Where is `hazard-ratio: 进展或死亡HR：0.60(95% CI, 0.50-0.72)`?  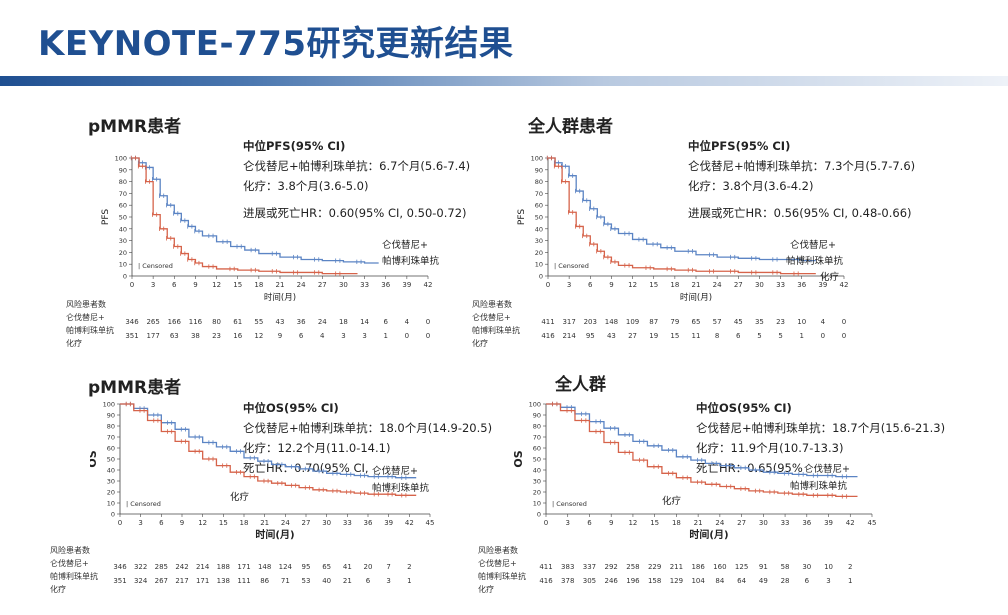 hazard-ratio: 进展或死亡HR：0.60(95% CI, 0.50-0.72) is located at coordinates (355, 213).